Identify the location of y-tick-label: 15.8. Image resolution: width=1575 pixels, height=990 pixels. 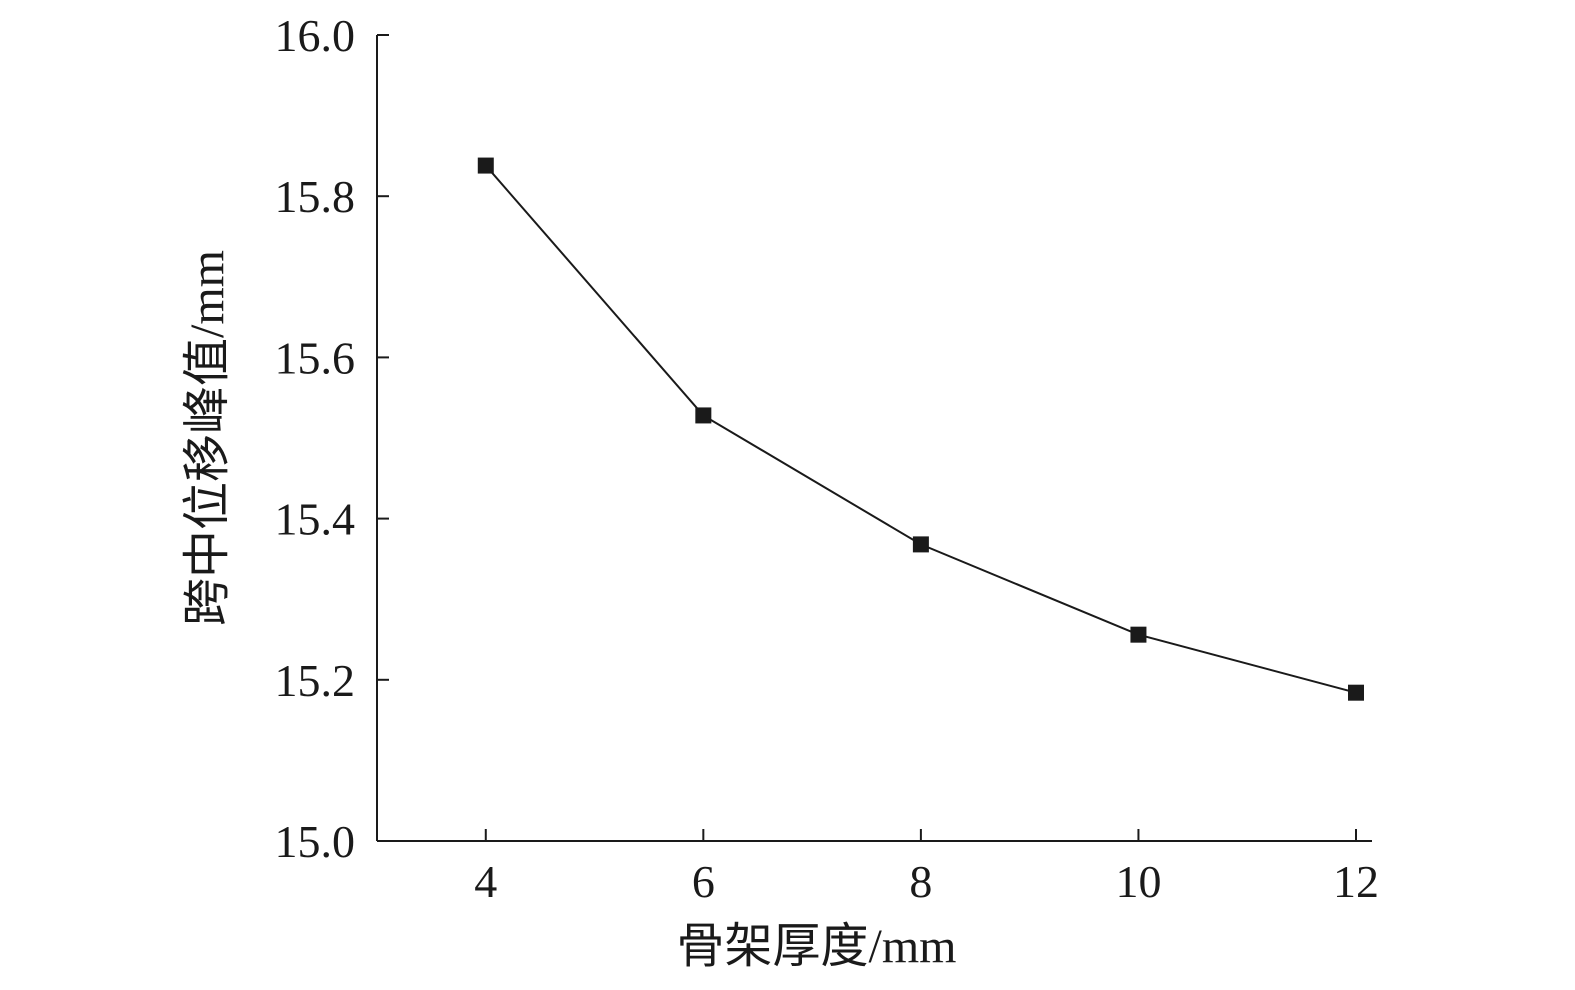
(315, 196).